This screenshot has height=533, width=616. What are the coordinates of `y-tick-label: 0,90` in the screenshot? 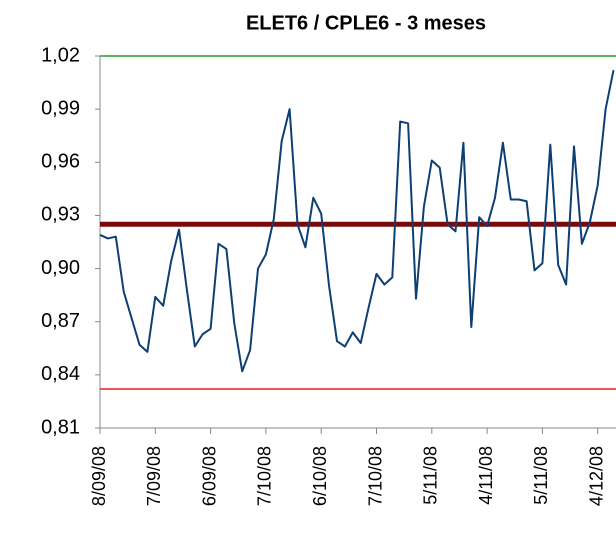 It's located at (60, 268).